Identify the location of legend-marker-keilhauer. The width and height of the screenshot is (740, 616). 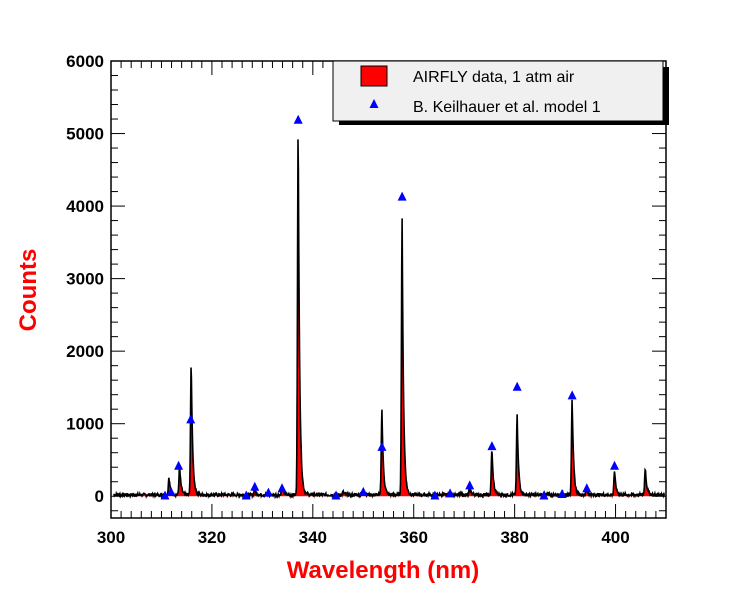
(374, 103).